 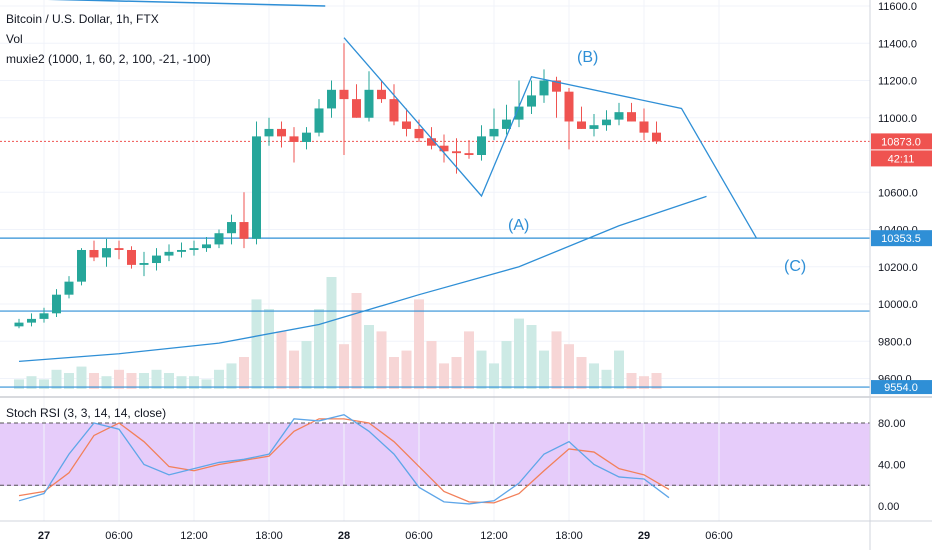 What do you see at coordinates (269, 536) in the screenshot?
I see `time-tick-label: 18:00` at bounding box center [269, 536].